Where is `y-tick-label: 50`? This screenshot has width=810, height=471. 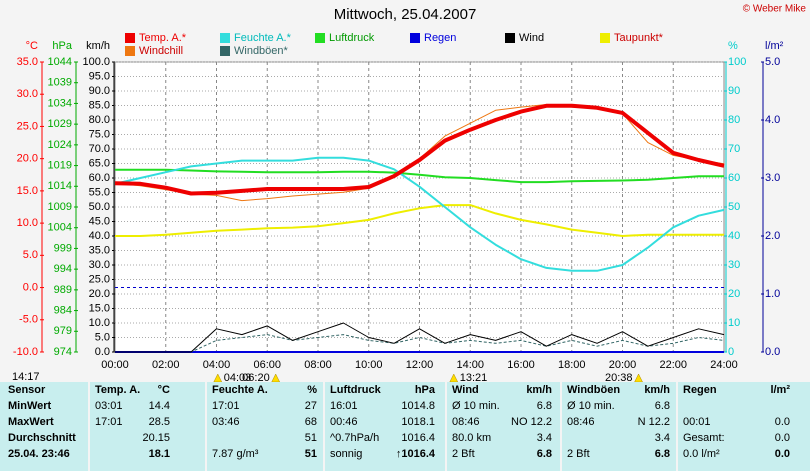 y-tick-label: 50 is located at coordinates (734, 207).